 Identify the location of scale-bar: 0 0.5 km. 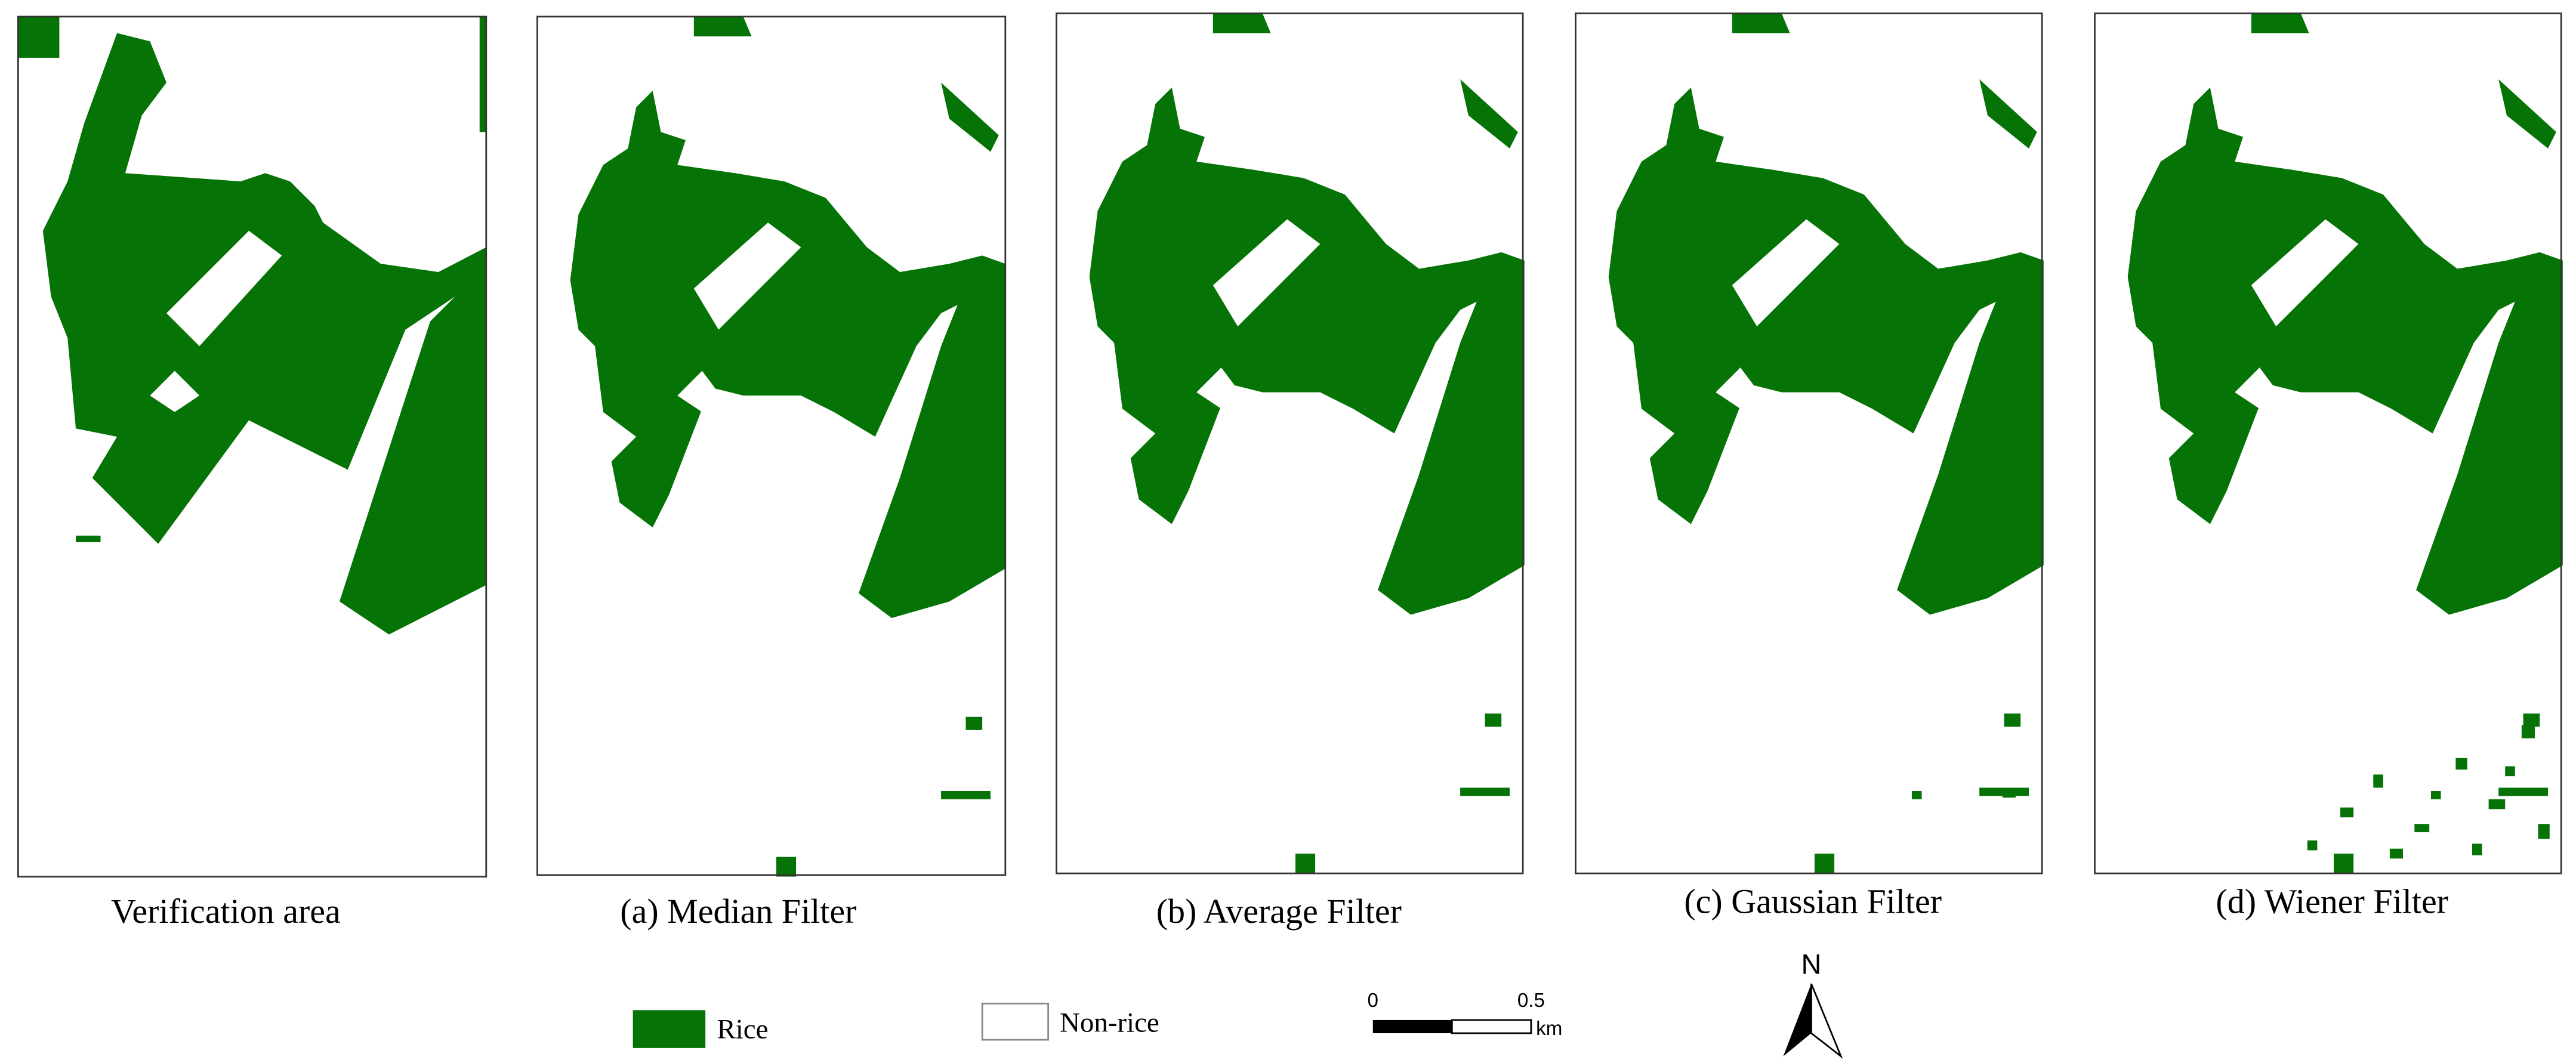
(1466, 1015).